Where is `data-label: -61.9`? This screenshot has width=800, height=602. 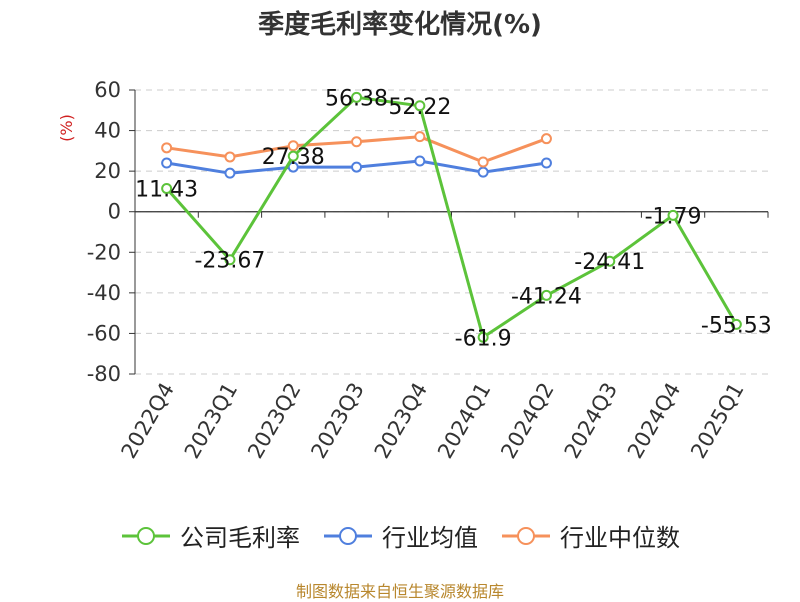 data-label: -61.9 is located at coordinates (483, 338).